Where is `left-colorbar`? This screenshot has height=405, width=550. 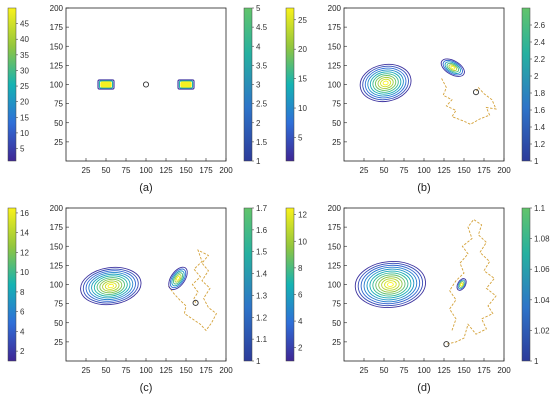 left-colorbar is located at coordinates (12, 284).